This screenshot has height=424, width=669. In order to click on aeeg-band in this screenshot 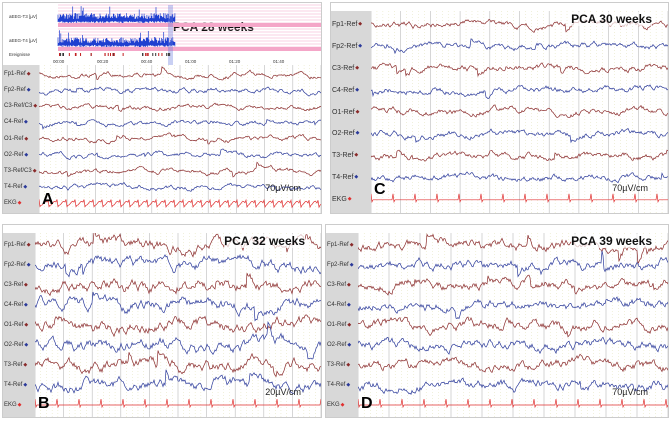, I will do `click(116, 38)`.